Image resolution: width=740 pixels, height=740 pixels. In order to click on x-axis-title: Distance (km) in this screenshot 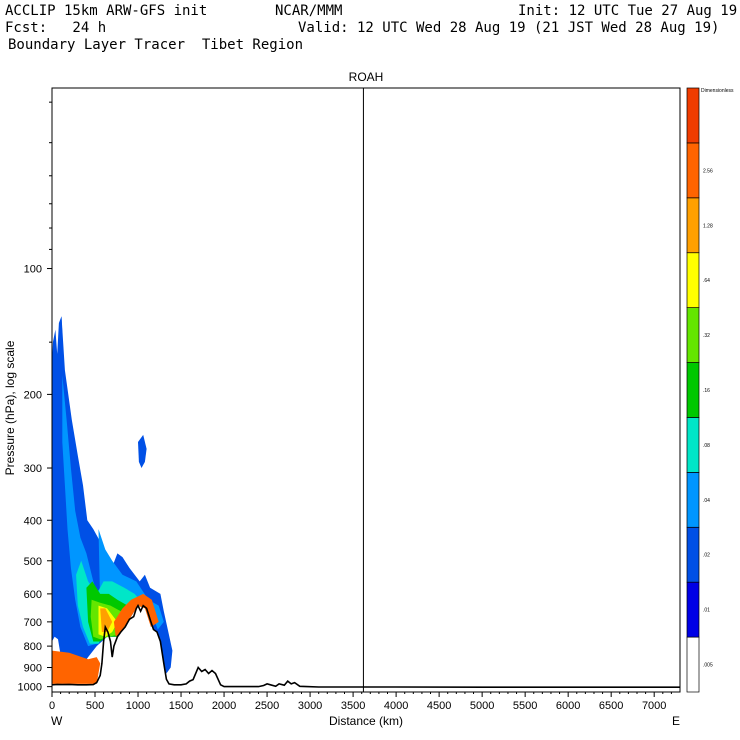, I will do `click(366, 721)`.